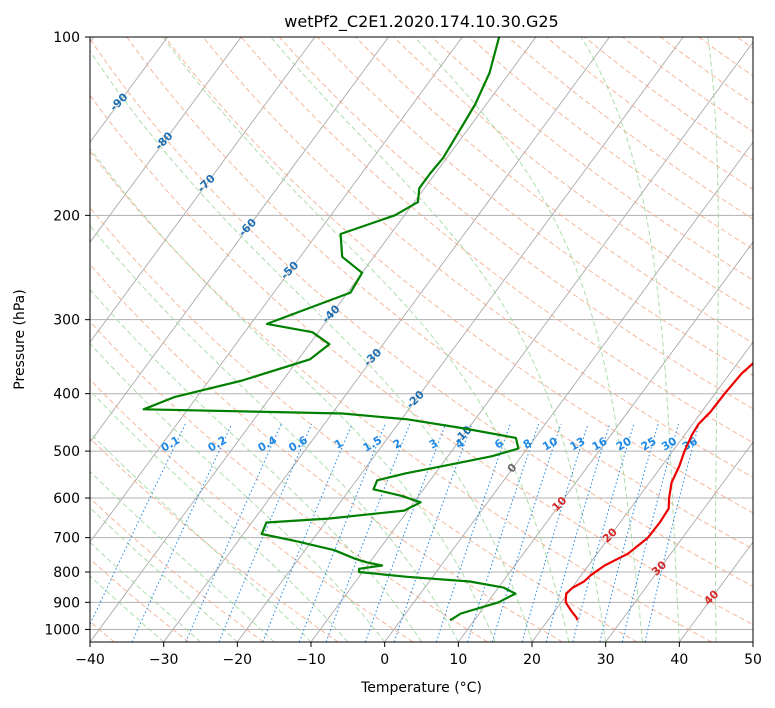 The image size is (775, 708). Describe the element at coordinates (66, 452) in the screenshot. I see `y-tick-label: 500` at that location.